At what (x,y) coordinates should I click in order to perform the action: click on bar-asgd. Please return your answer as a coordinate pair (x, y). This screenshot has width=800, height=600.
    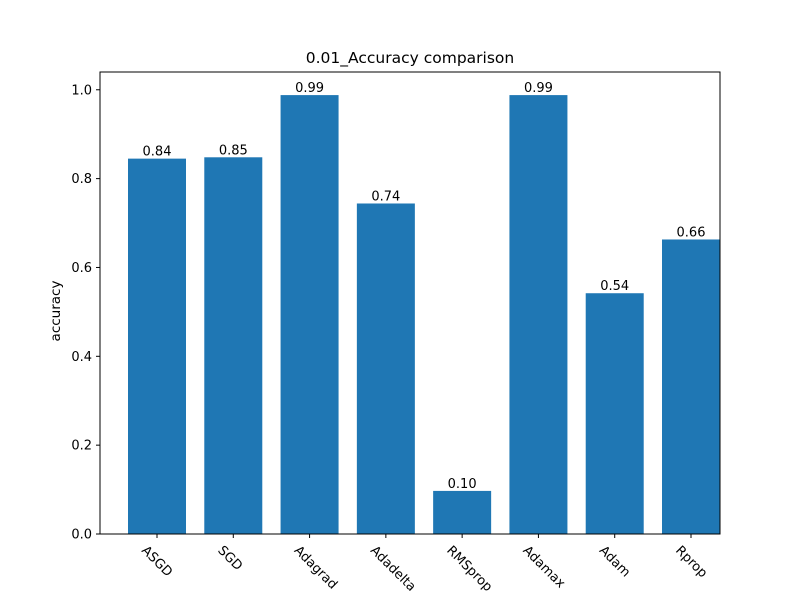
    Looking at the image, I should click on (157, 346).